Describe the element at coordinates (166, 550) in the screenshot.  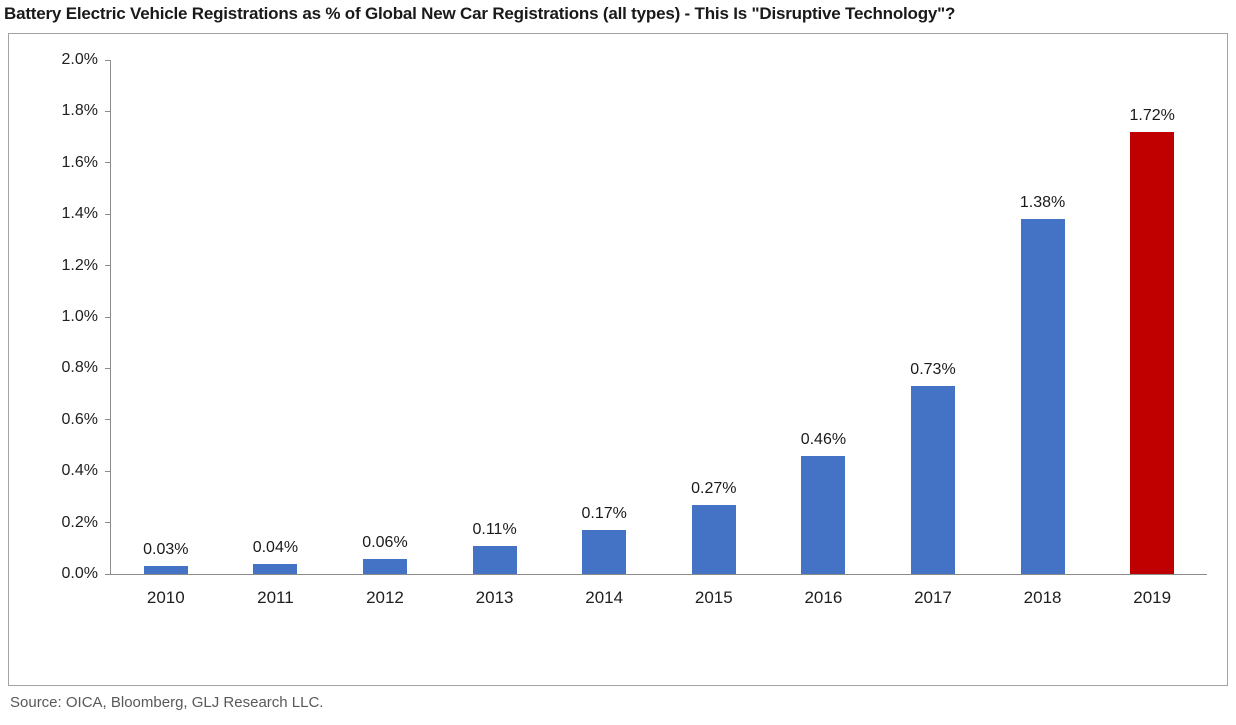
I see `bar-value-label: 0.03%` at that location.